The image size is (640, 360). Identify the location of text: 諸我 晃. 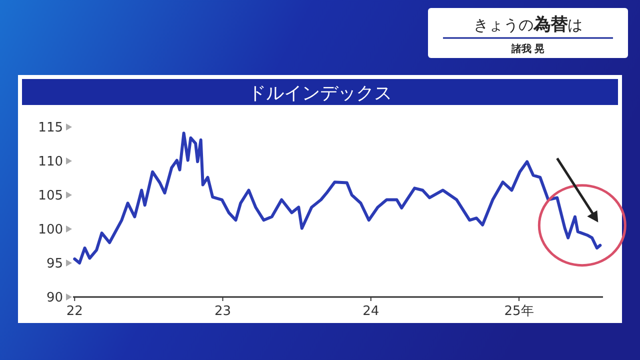
(527, 49).